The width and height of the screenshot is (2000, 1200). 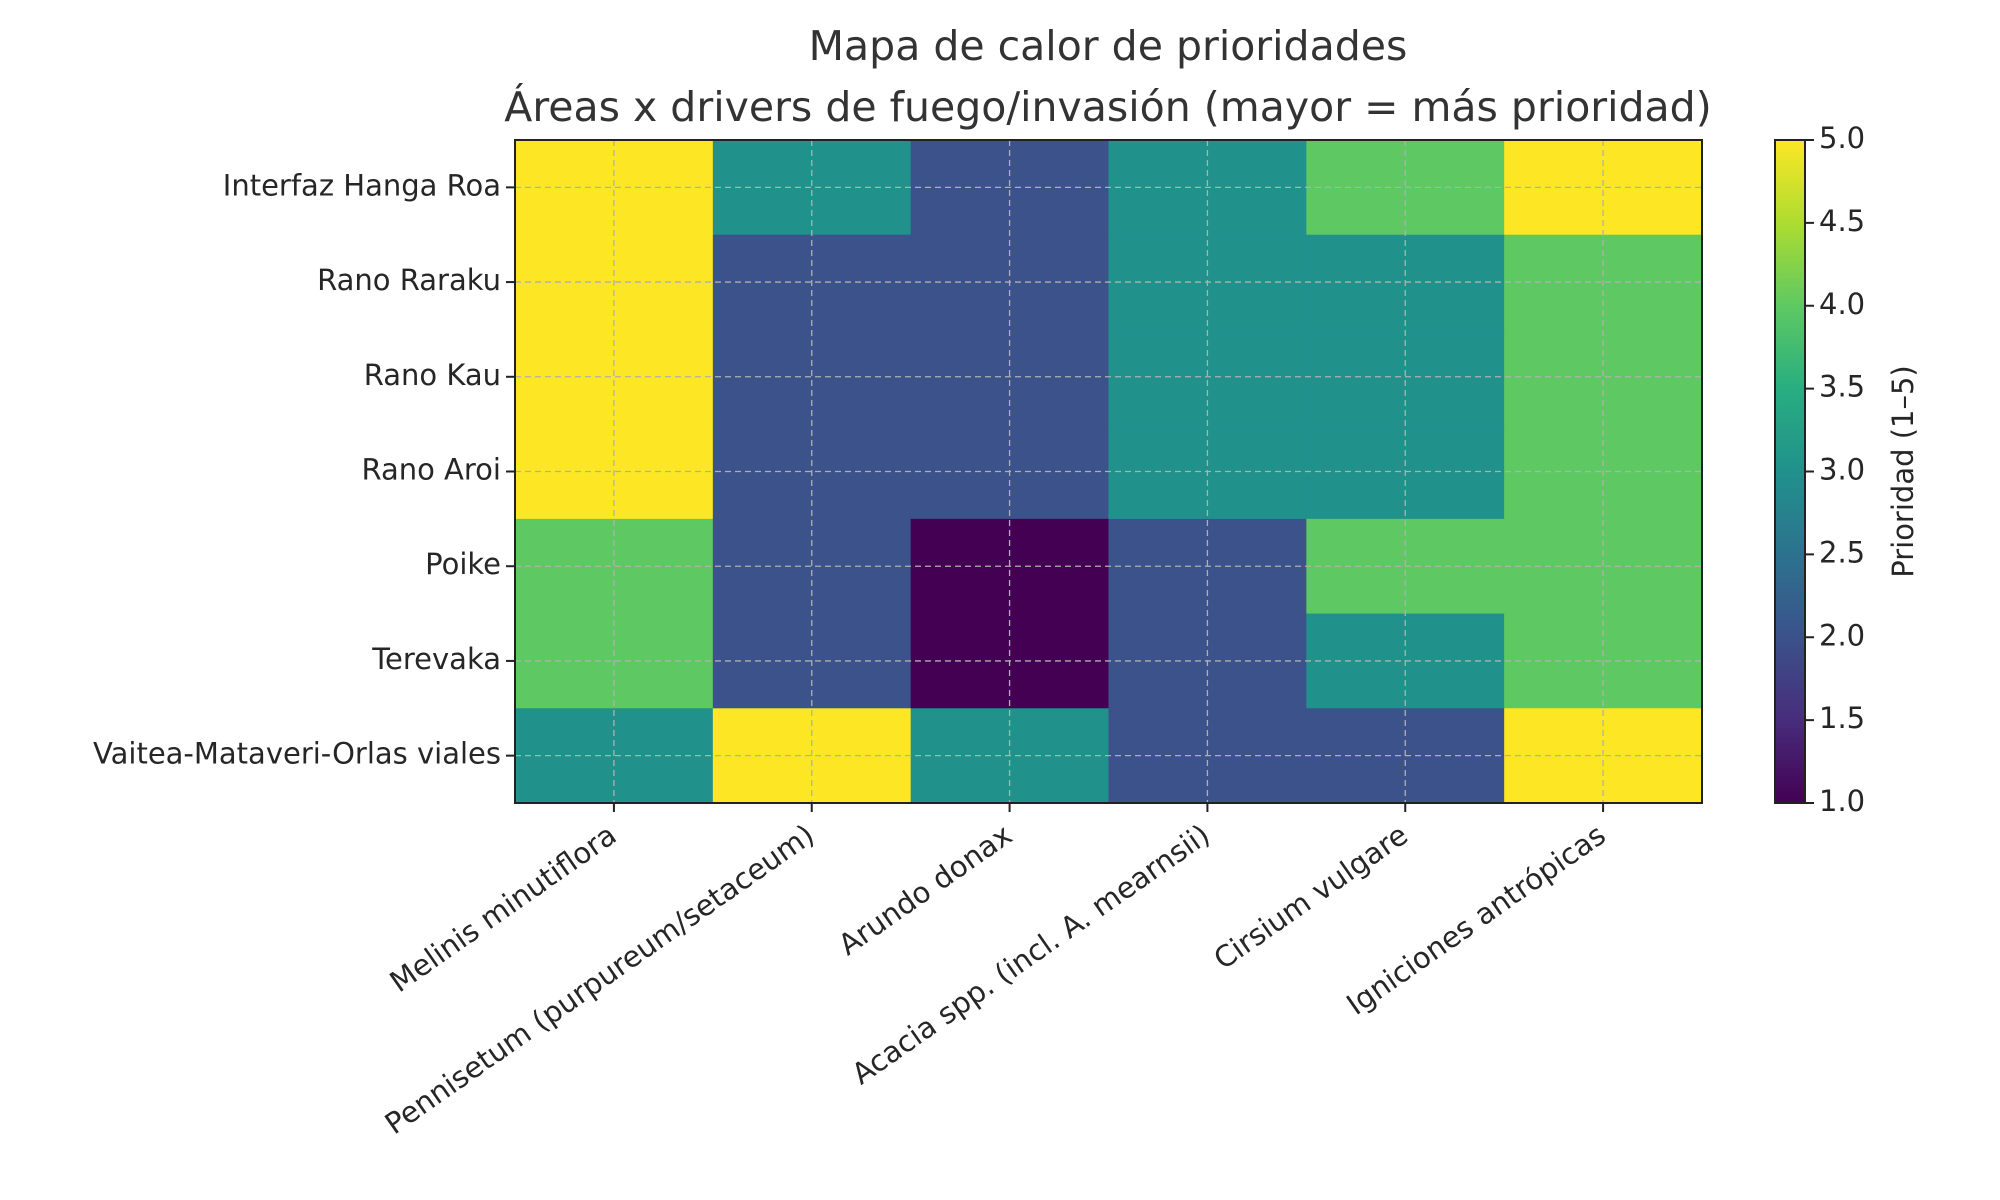 I want to click on y-tick-label: Terevaka, so click(x=436, y=659).